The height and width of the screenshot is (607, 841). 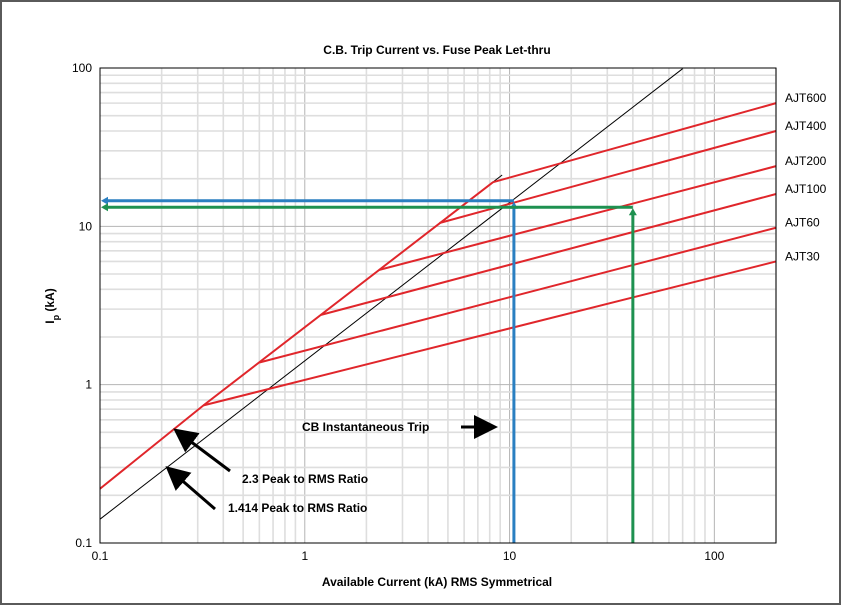 I want to click on y-axis-label: Ip (kA), so click(x=52, y=306).